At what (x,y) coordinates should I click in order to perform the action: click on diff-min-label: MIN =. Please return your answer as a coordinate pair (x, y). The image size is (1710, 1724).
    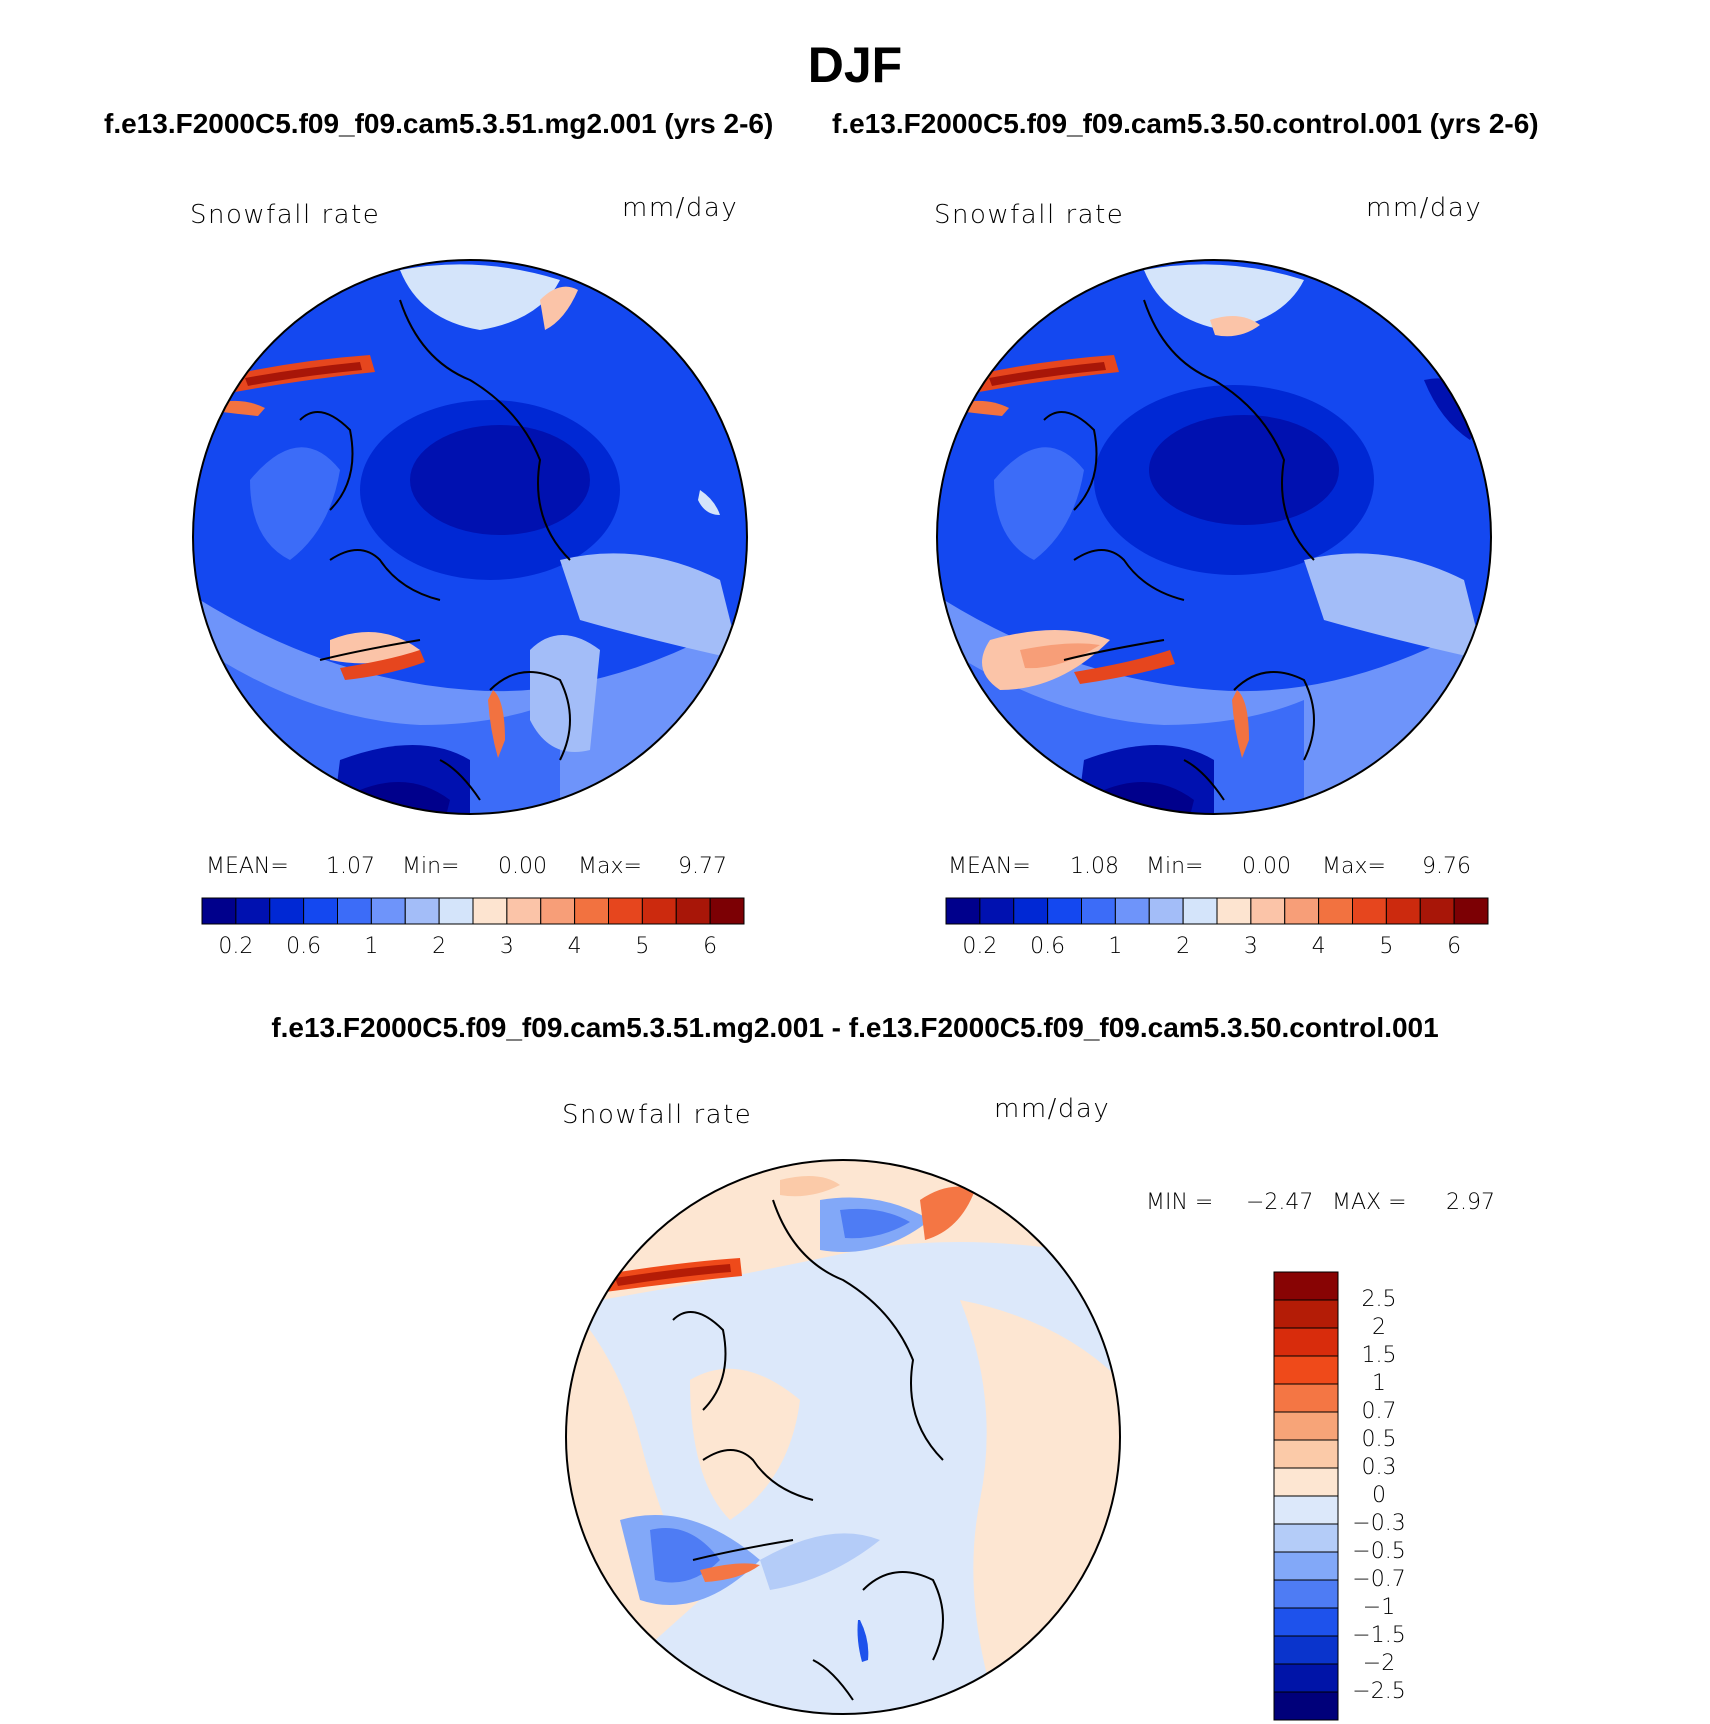
    Looking at the image, I should click on (1180, 1202).